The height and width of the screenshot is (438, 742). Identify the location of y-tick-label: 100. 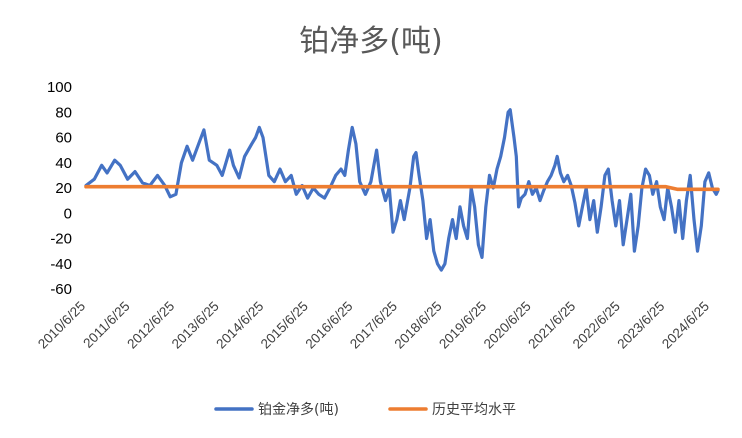
(59, 87).